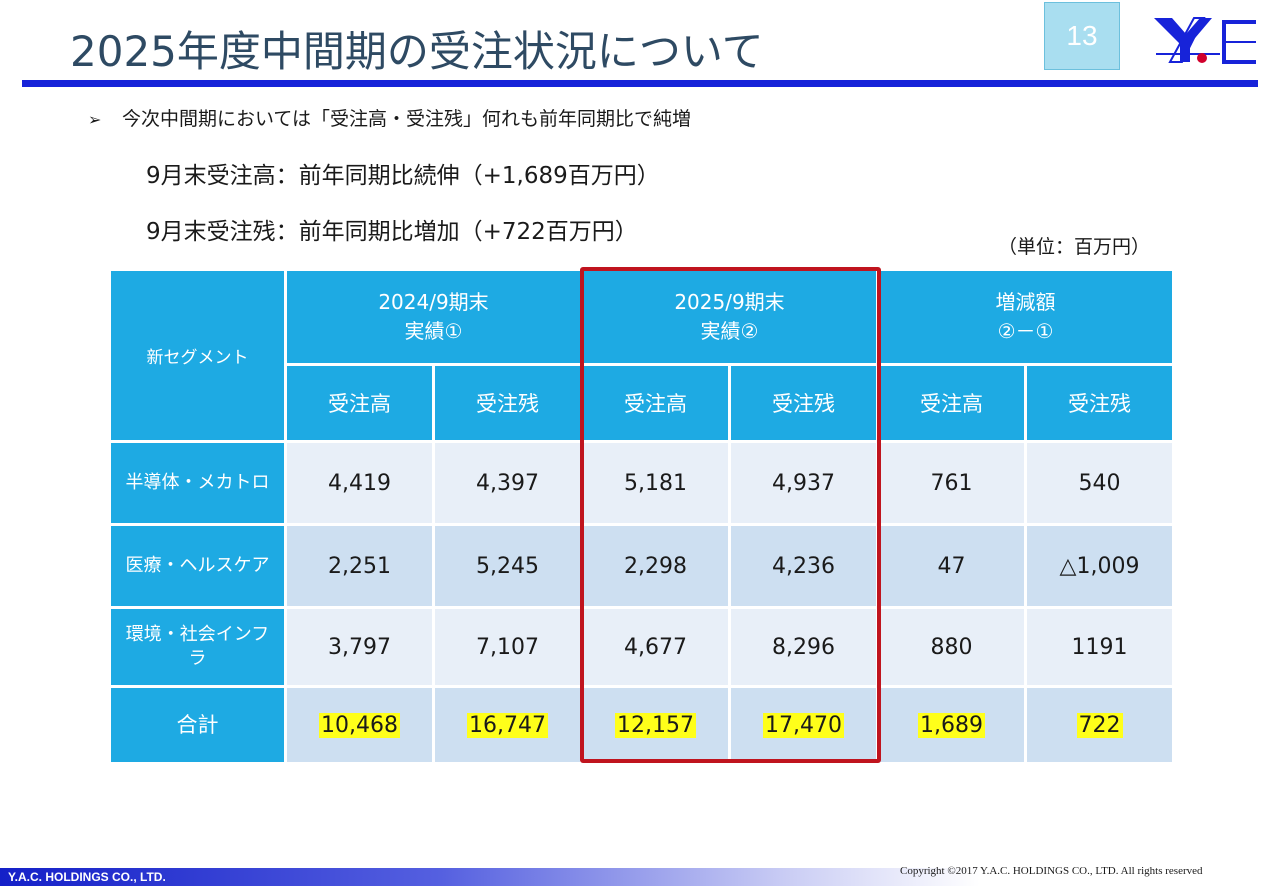 The height and width of the screenshot is (886, 1280). I want to click on table-cell: 3,797, so click(359, 647).